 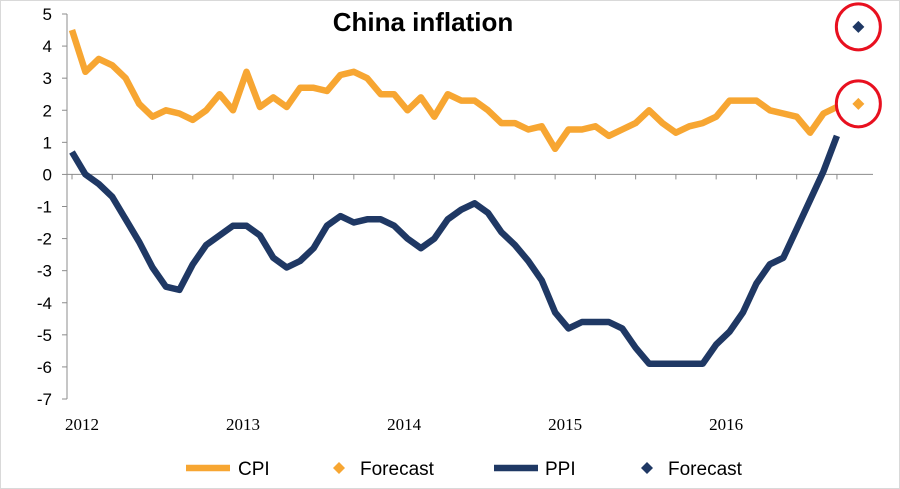 I want to click on legend-label: PPI, so click(x=560, y=469).